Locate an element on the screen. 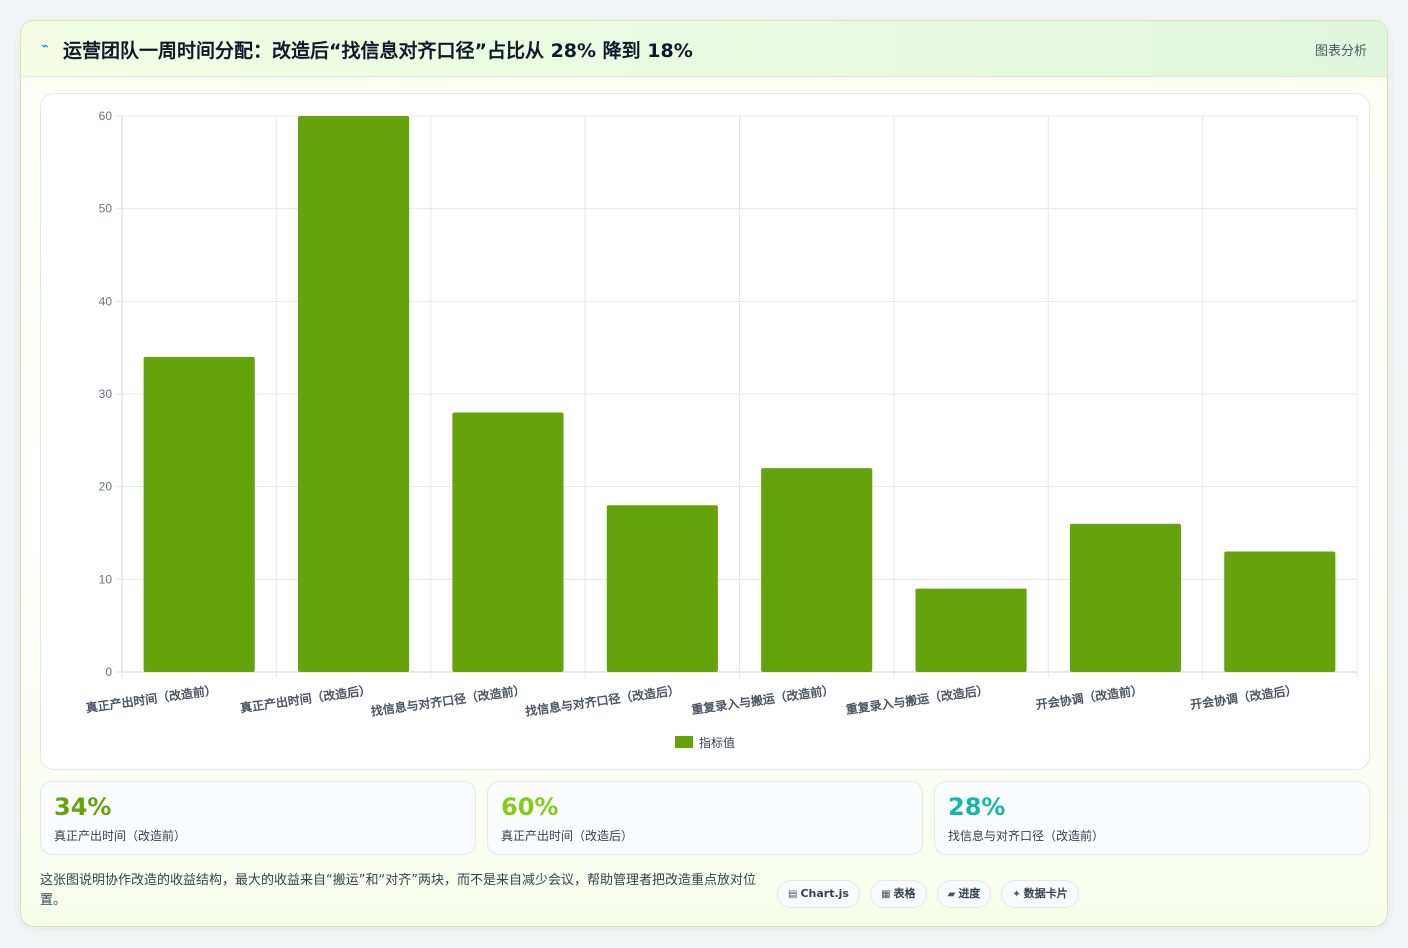  kpi-label: 找信息与对齐口径（改造前） is located at coordinates (1026, 836).